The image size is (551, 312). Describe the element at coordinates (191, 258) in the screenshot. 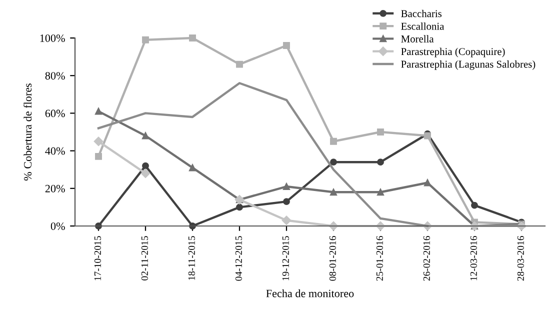

I see `x-tick-label: 18-11-2015` at that location.